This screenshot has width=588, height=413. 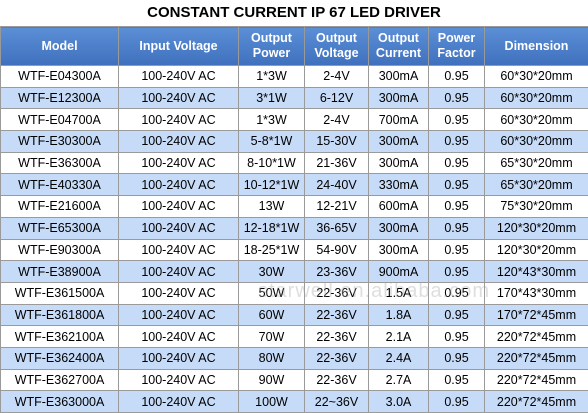 What do you see at coordinates (271, 358) in the screenshot?
I see `table-cell: 80W` at bounding box center [271, 358].